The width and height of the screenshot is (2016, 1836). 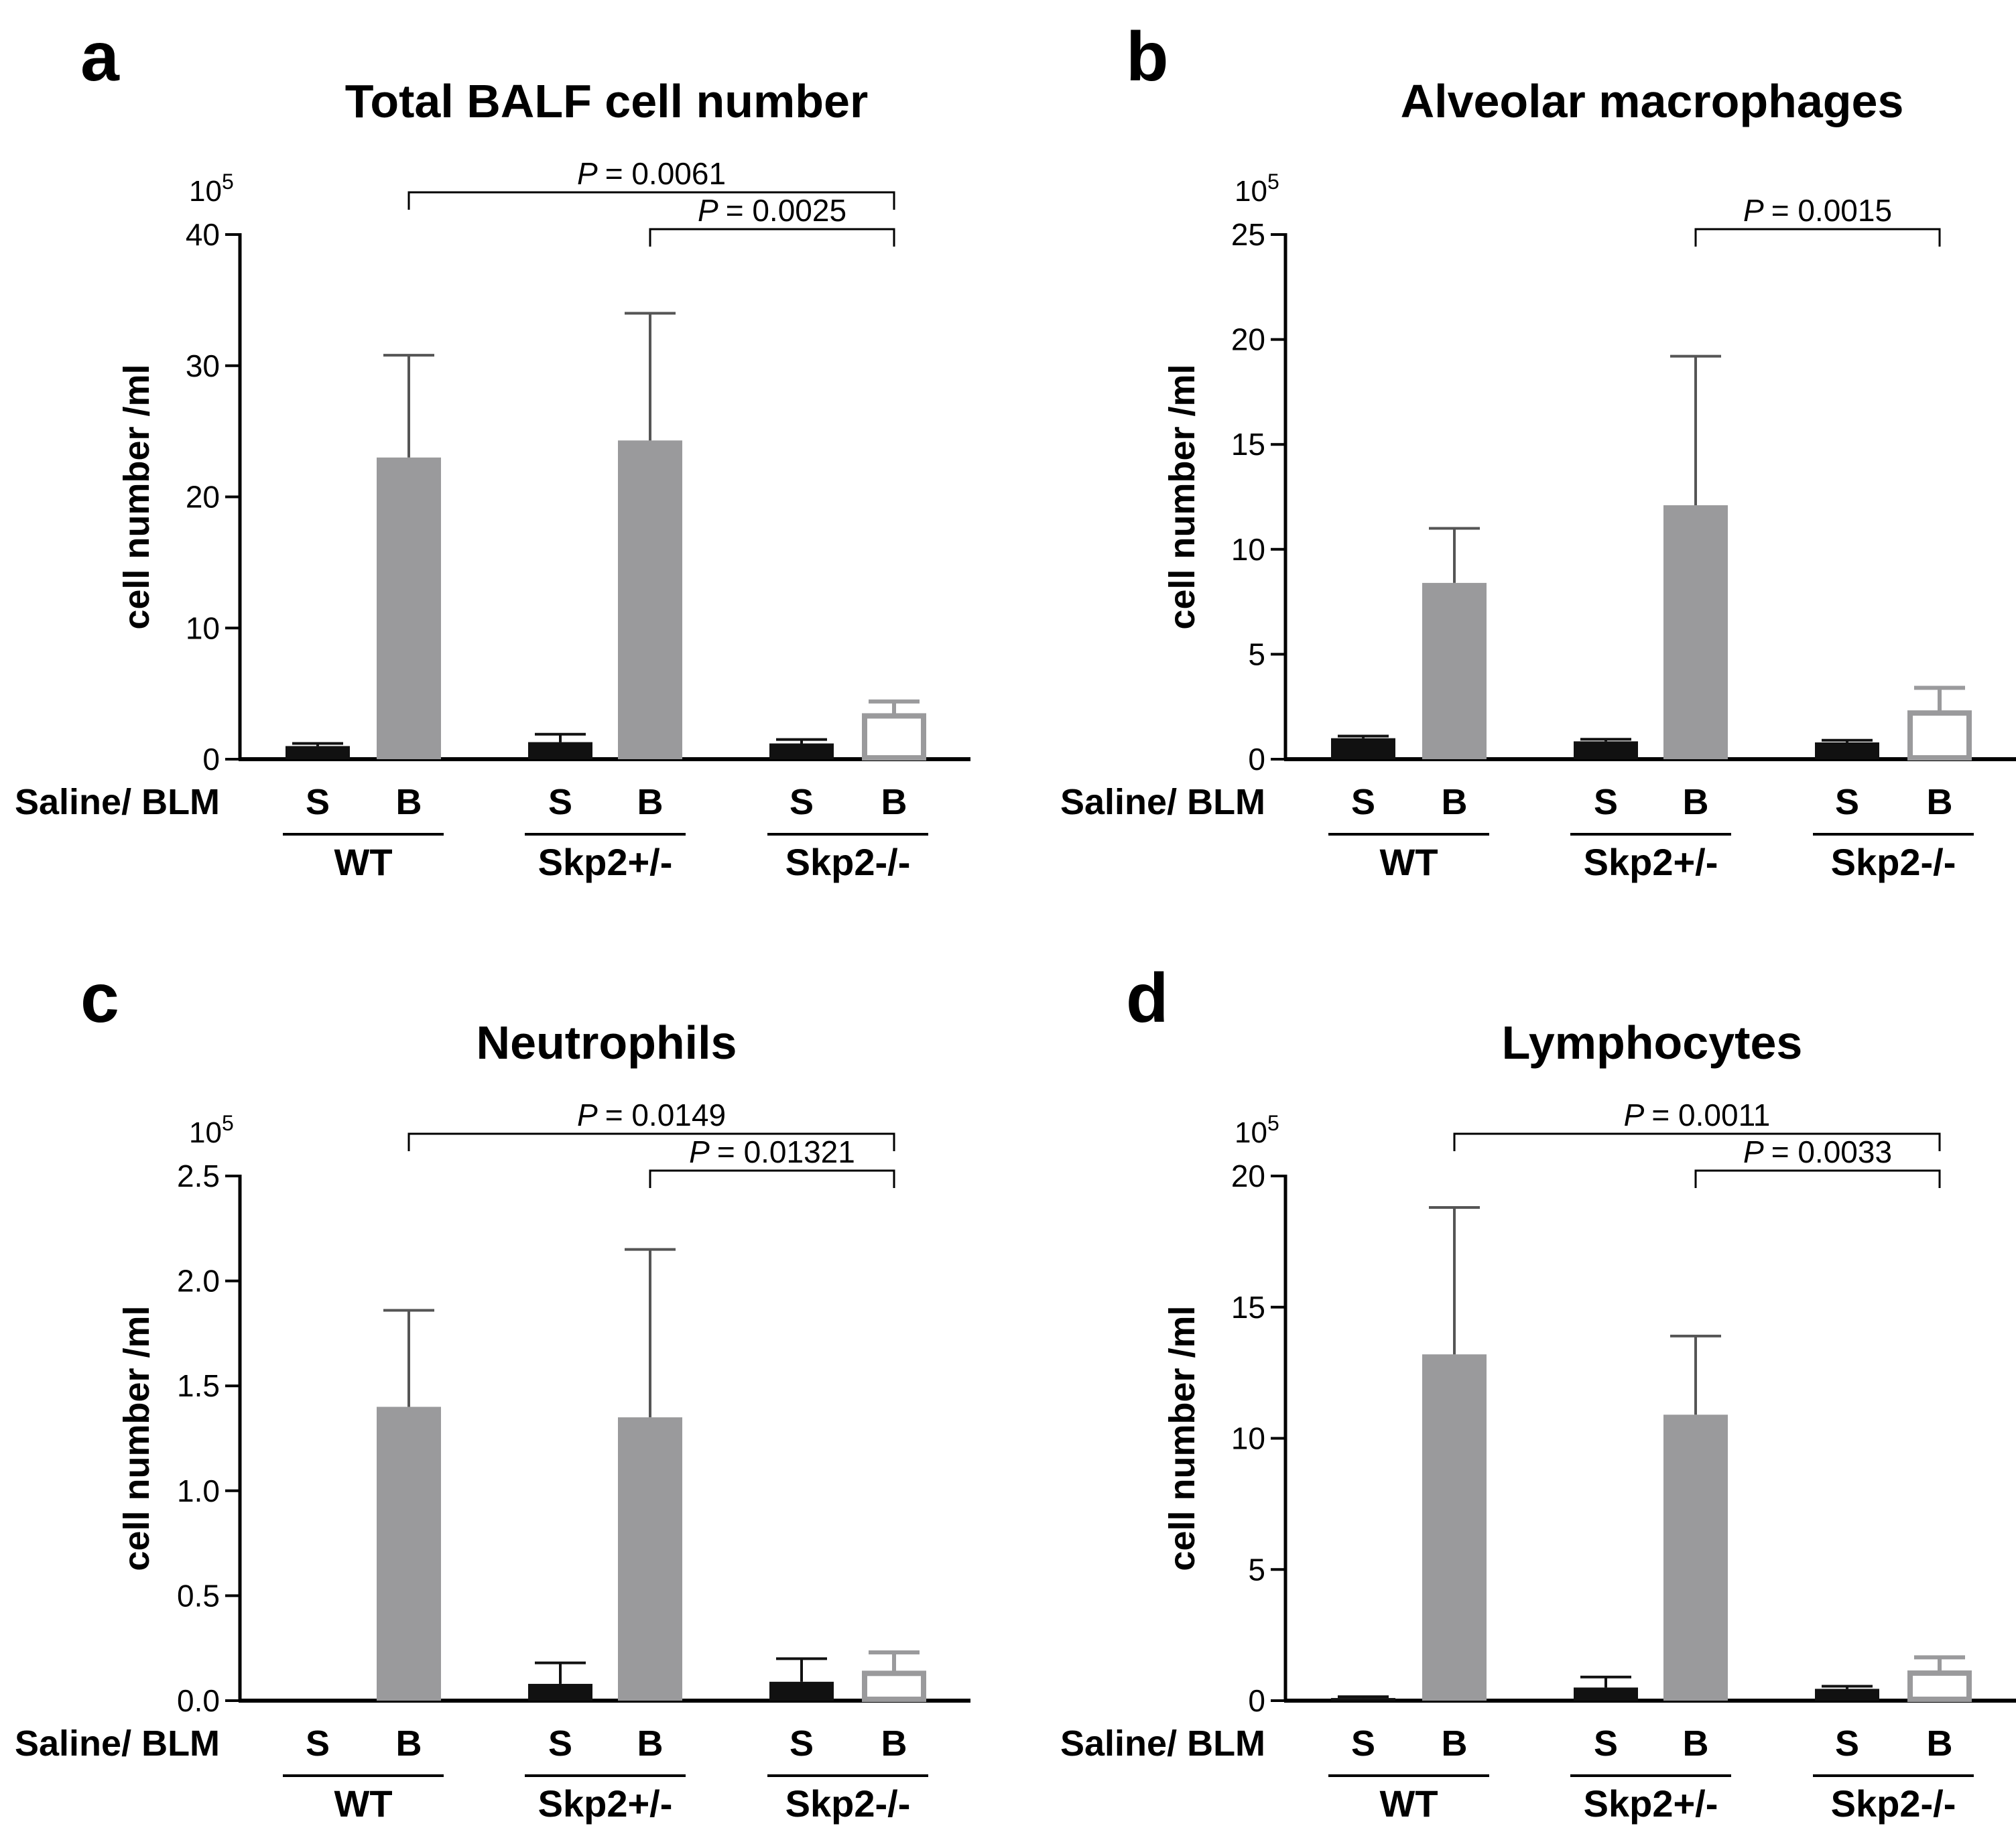 I want to click on y-tick-label: 20, so click(x=203, y=497).